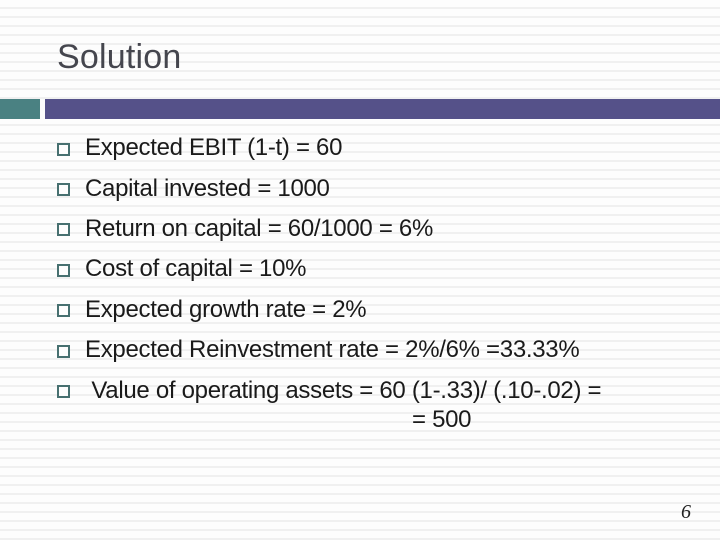 The height and width of the screenshot is (540, 720). What do you see at coordinates (360, 188) in the screenshot?
I see `list-item: Capital invested = 1000` at bounding box center [360, 188].